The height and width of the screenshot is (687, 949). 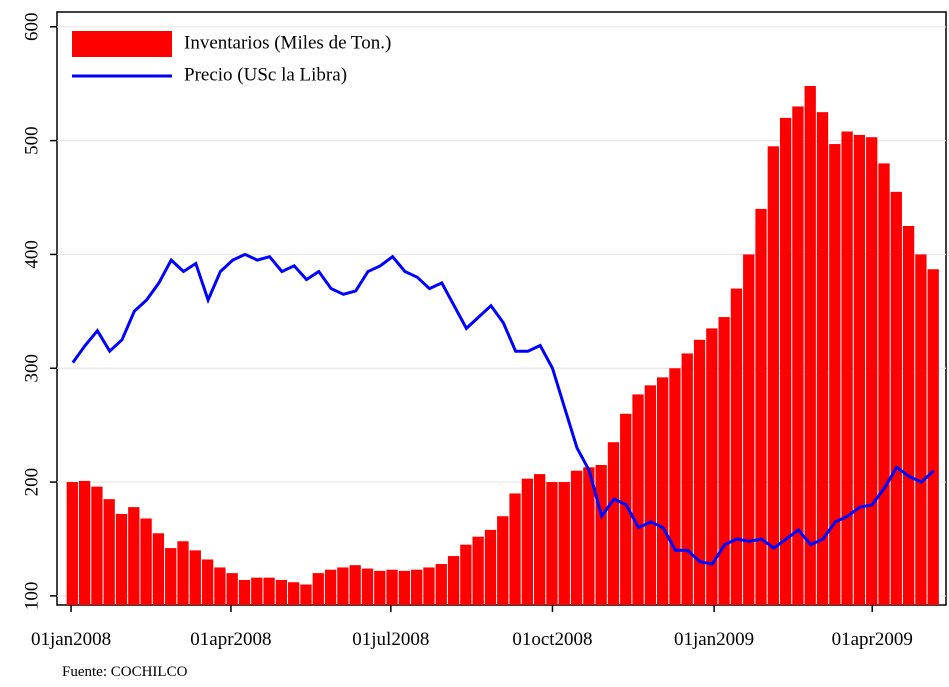 What do you see at coordinates (872, 639) in the screenshot?
I see `x-tick-label: 01apr2009` at bounding box center [872, 639].